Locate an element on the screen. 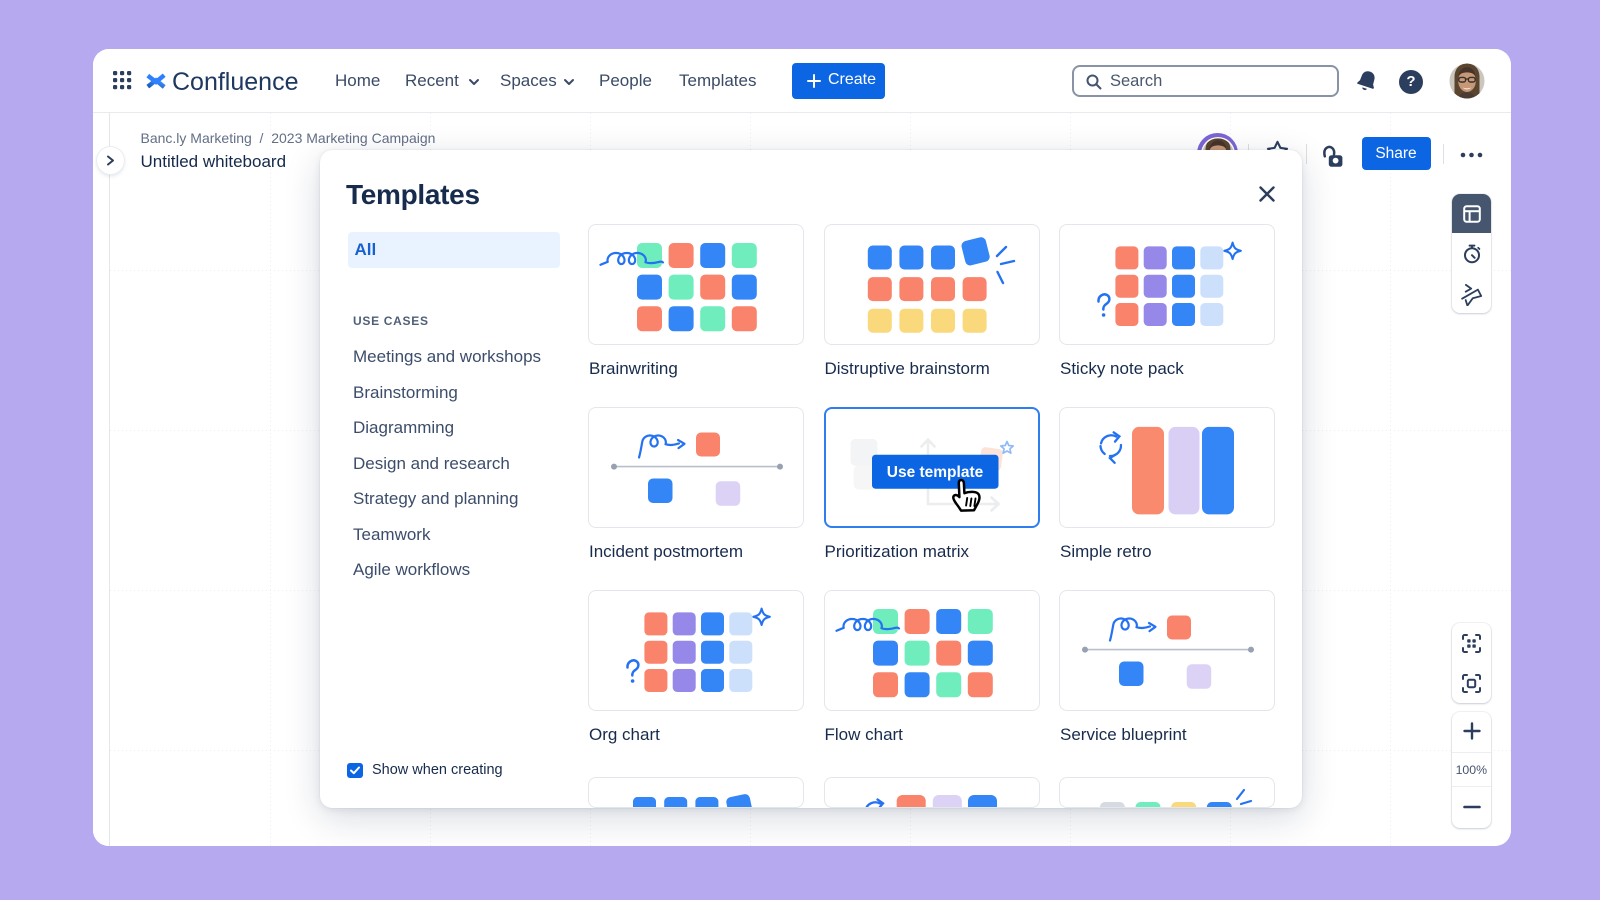 The height and width of the screenshot is (900, 1600). svg-text: Use template is located at coordinates (934, 472).